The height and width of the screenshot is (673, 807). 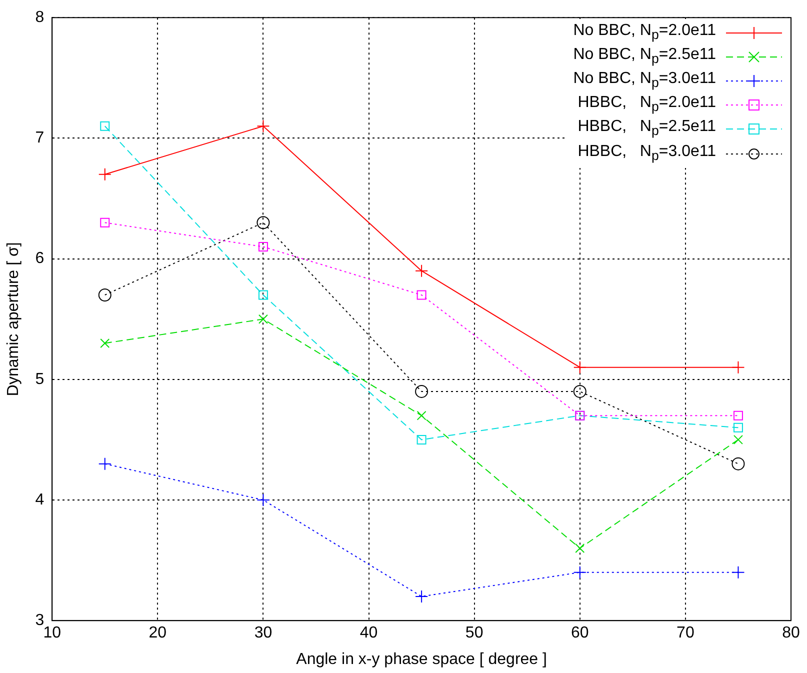 What do you see at coordinates (39, 499) in the screenshot?
I see `y-tick-label: 4` at bounding box center [39, 499].